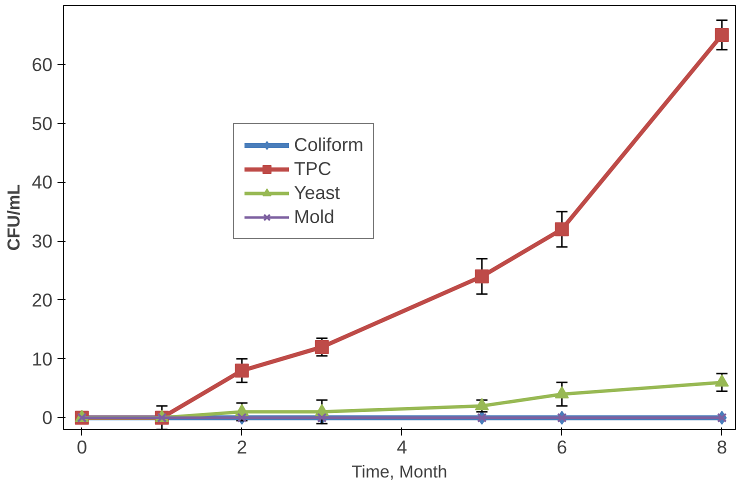 This screenshot has height=488, width=745. Describe the element at coordinates (402, 447) in the screenshot. I see `x-tick-label: 4` at that location.